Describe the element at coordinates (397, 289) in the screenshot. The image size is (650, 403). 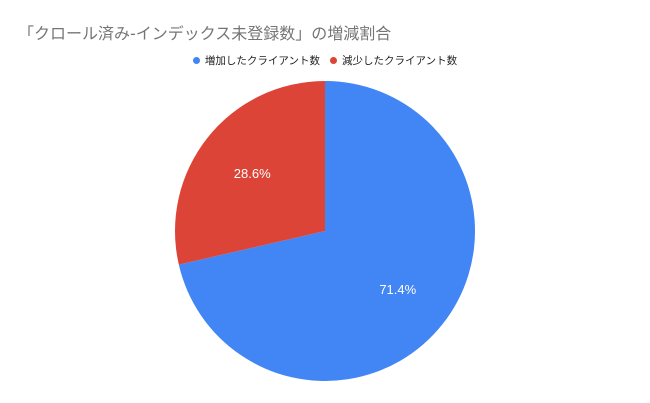
I see `slice-label-increase: 71.4%` at that location.